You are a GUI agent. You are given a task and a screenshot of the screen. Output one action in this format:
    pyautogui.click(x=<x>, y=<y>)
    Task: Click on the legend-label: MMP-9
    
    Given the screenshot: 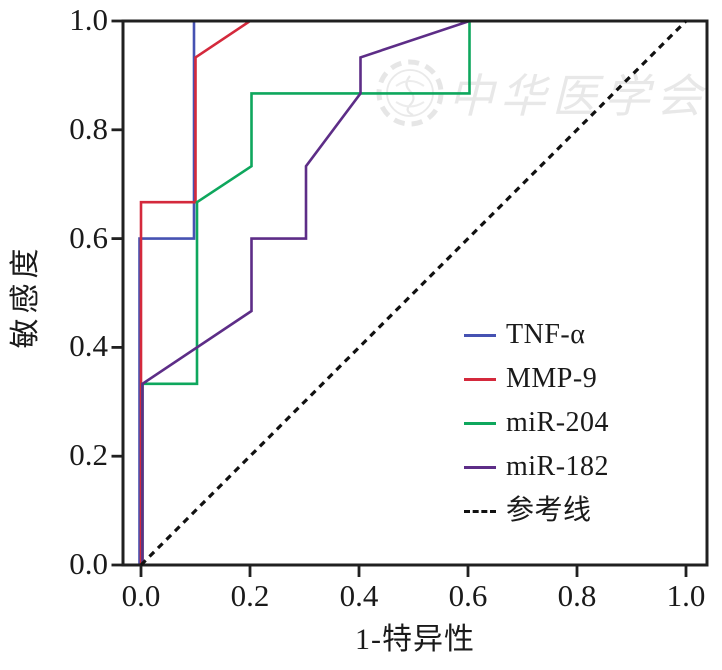 What is the action you would take?
    pyautogui.click(x=552, y=378)
    